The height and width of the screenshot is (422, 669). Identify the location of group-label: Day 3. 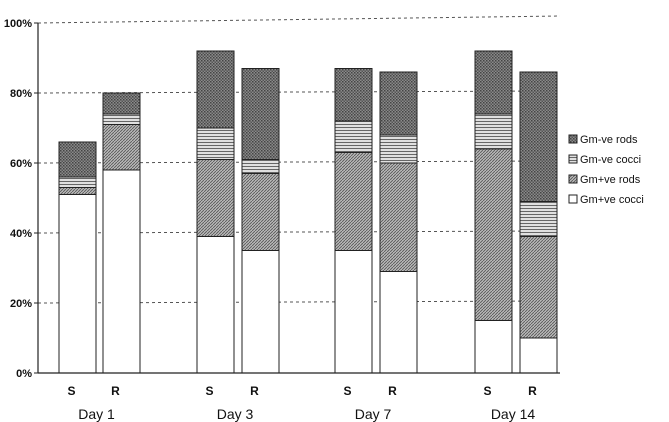
(235, 414).